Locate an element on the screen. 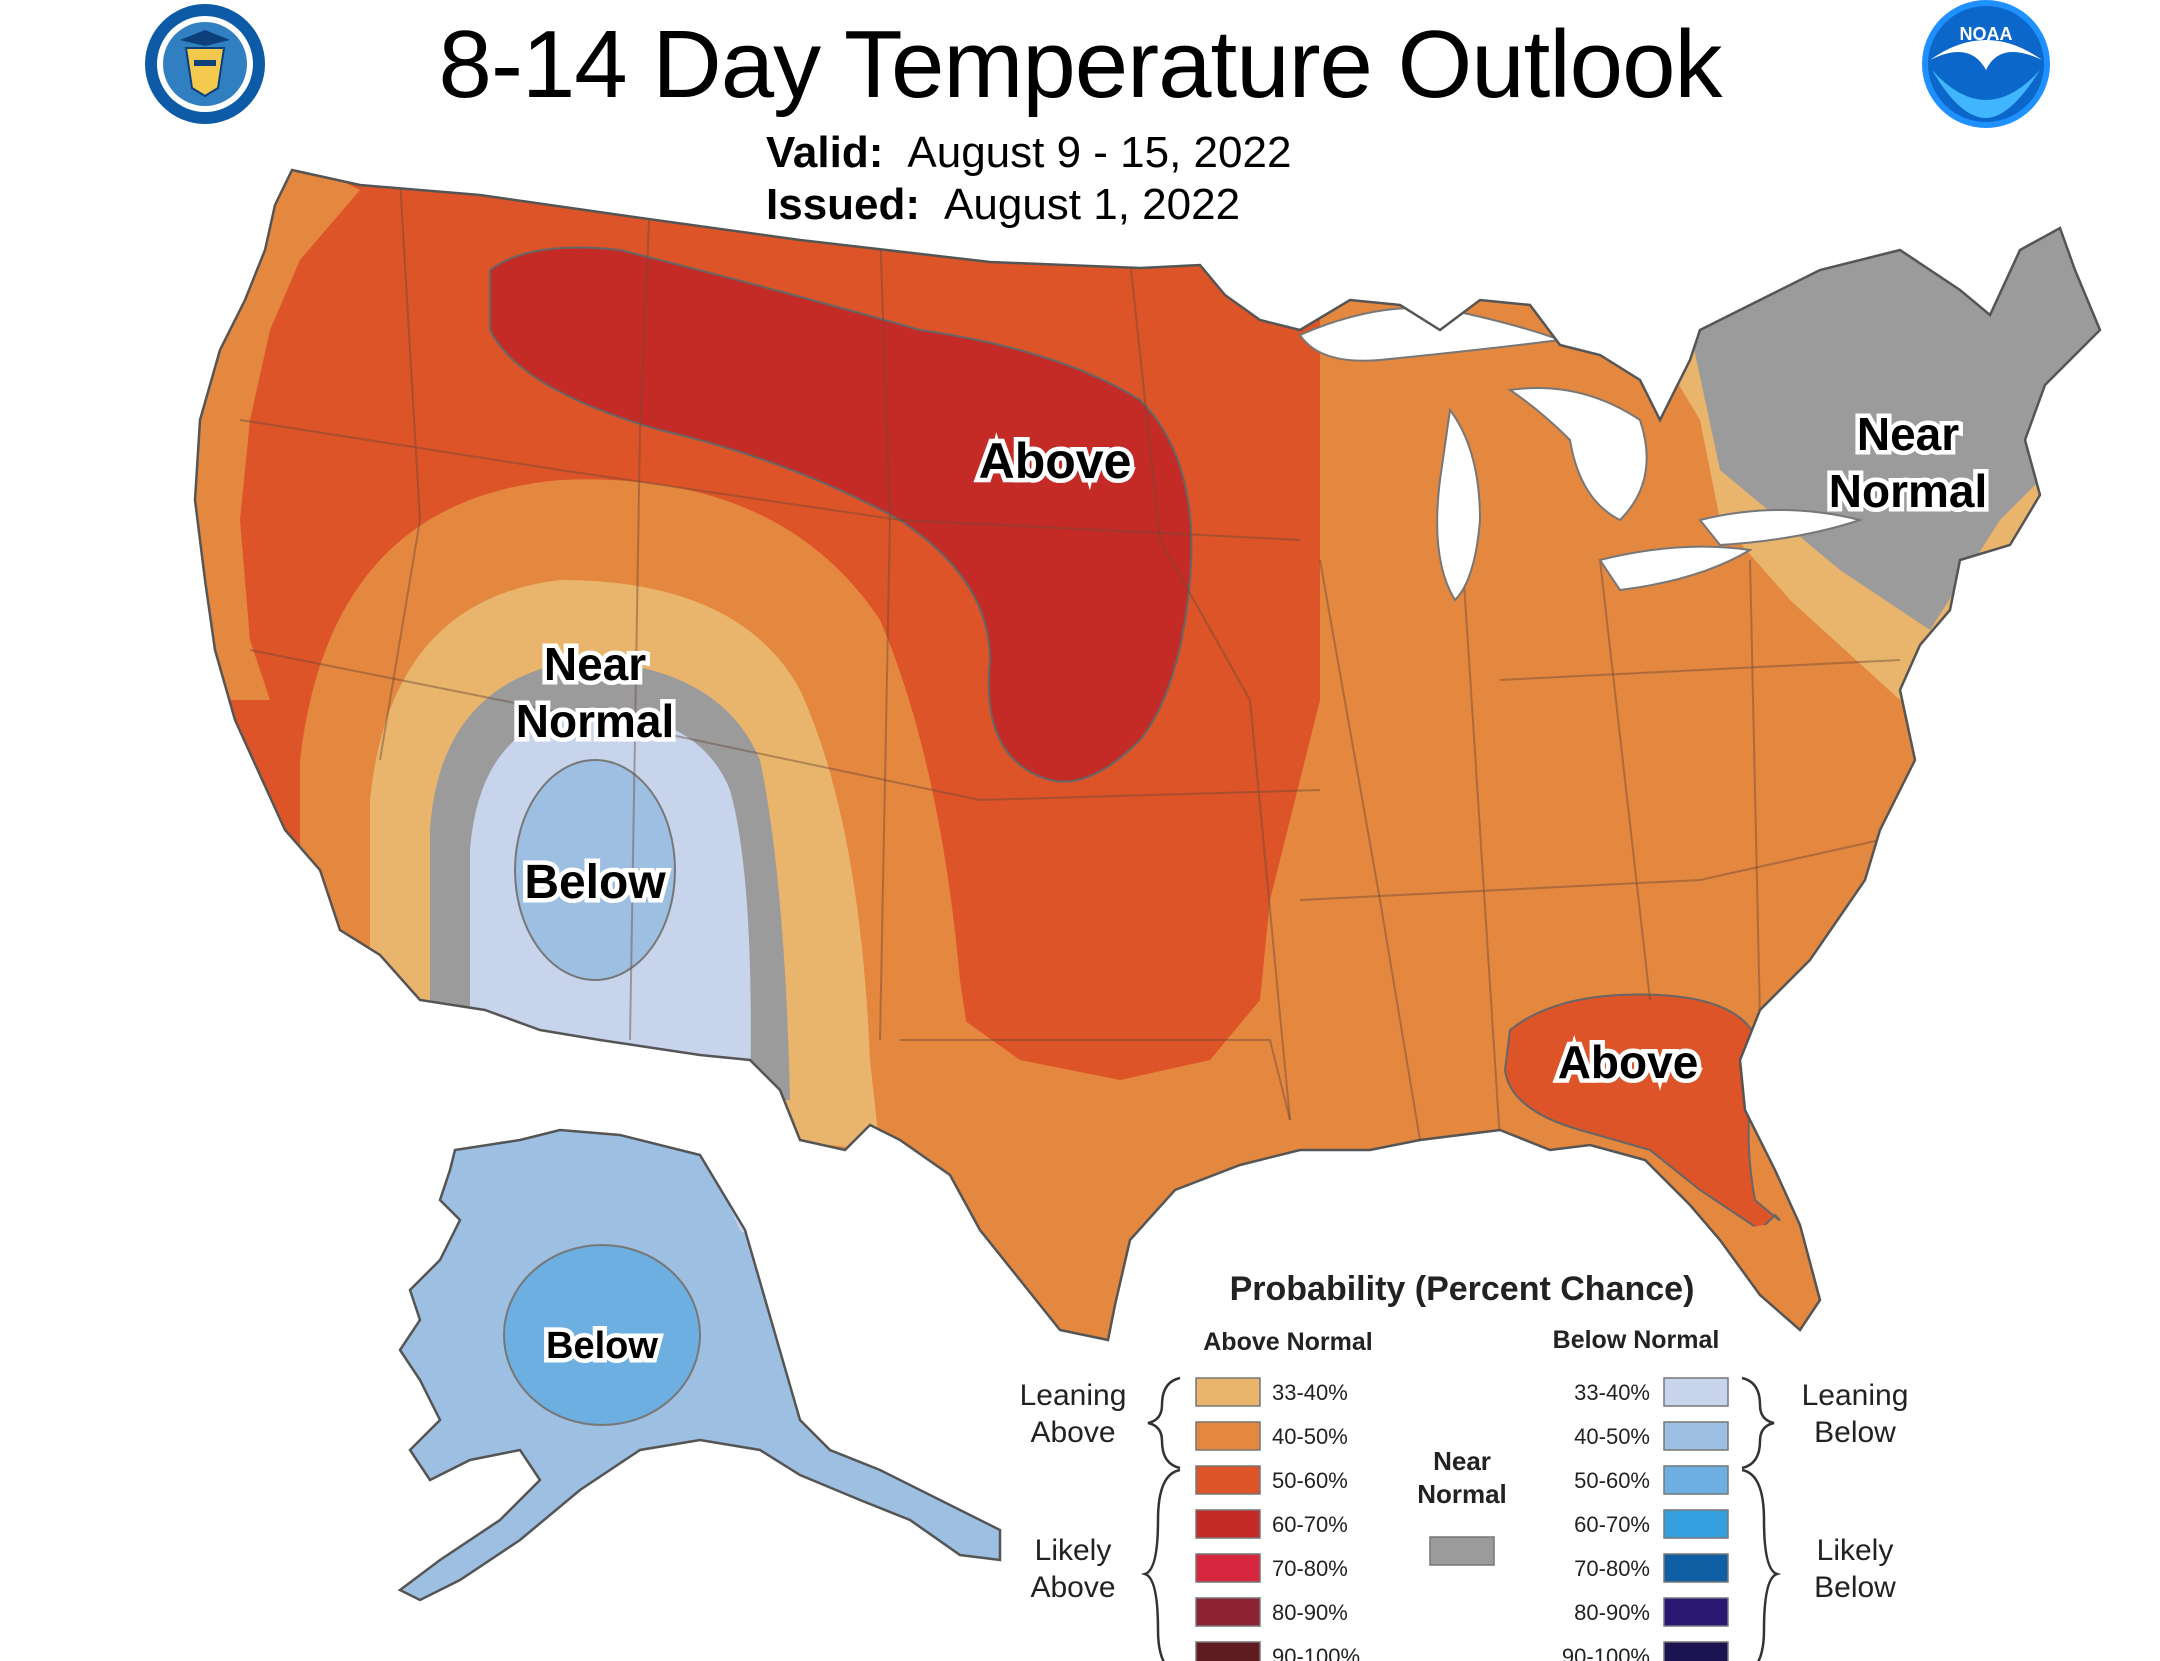 Image resolution: width=2160 pixels, height=1661 pixels. issued-date-line: Issued: August 1, 2022 is located at coordinates (1003, 205).